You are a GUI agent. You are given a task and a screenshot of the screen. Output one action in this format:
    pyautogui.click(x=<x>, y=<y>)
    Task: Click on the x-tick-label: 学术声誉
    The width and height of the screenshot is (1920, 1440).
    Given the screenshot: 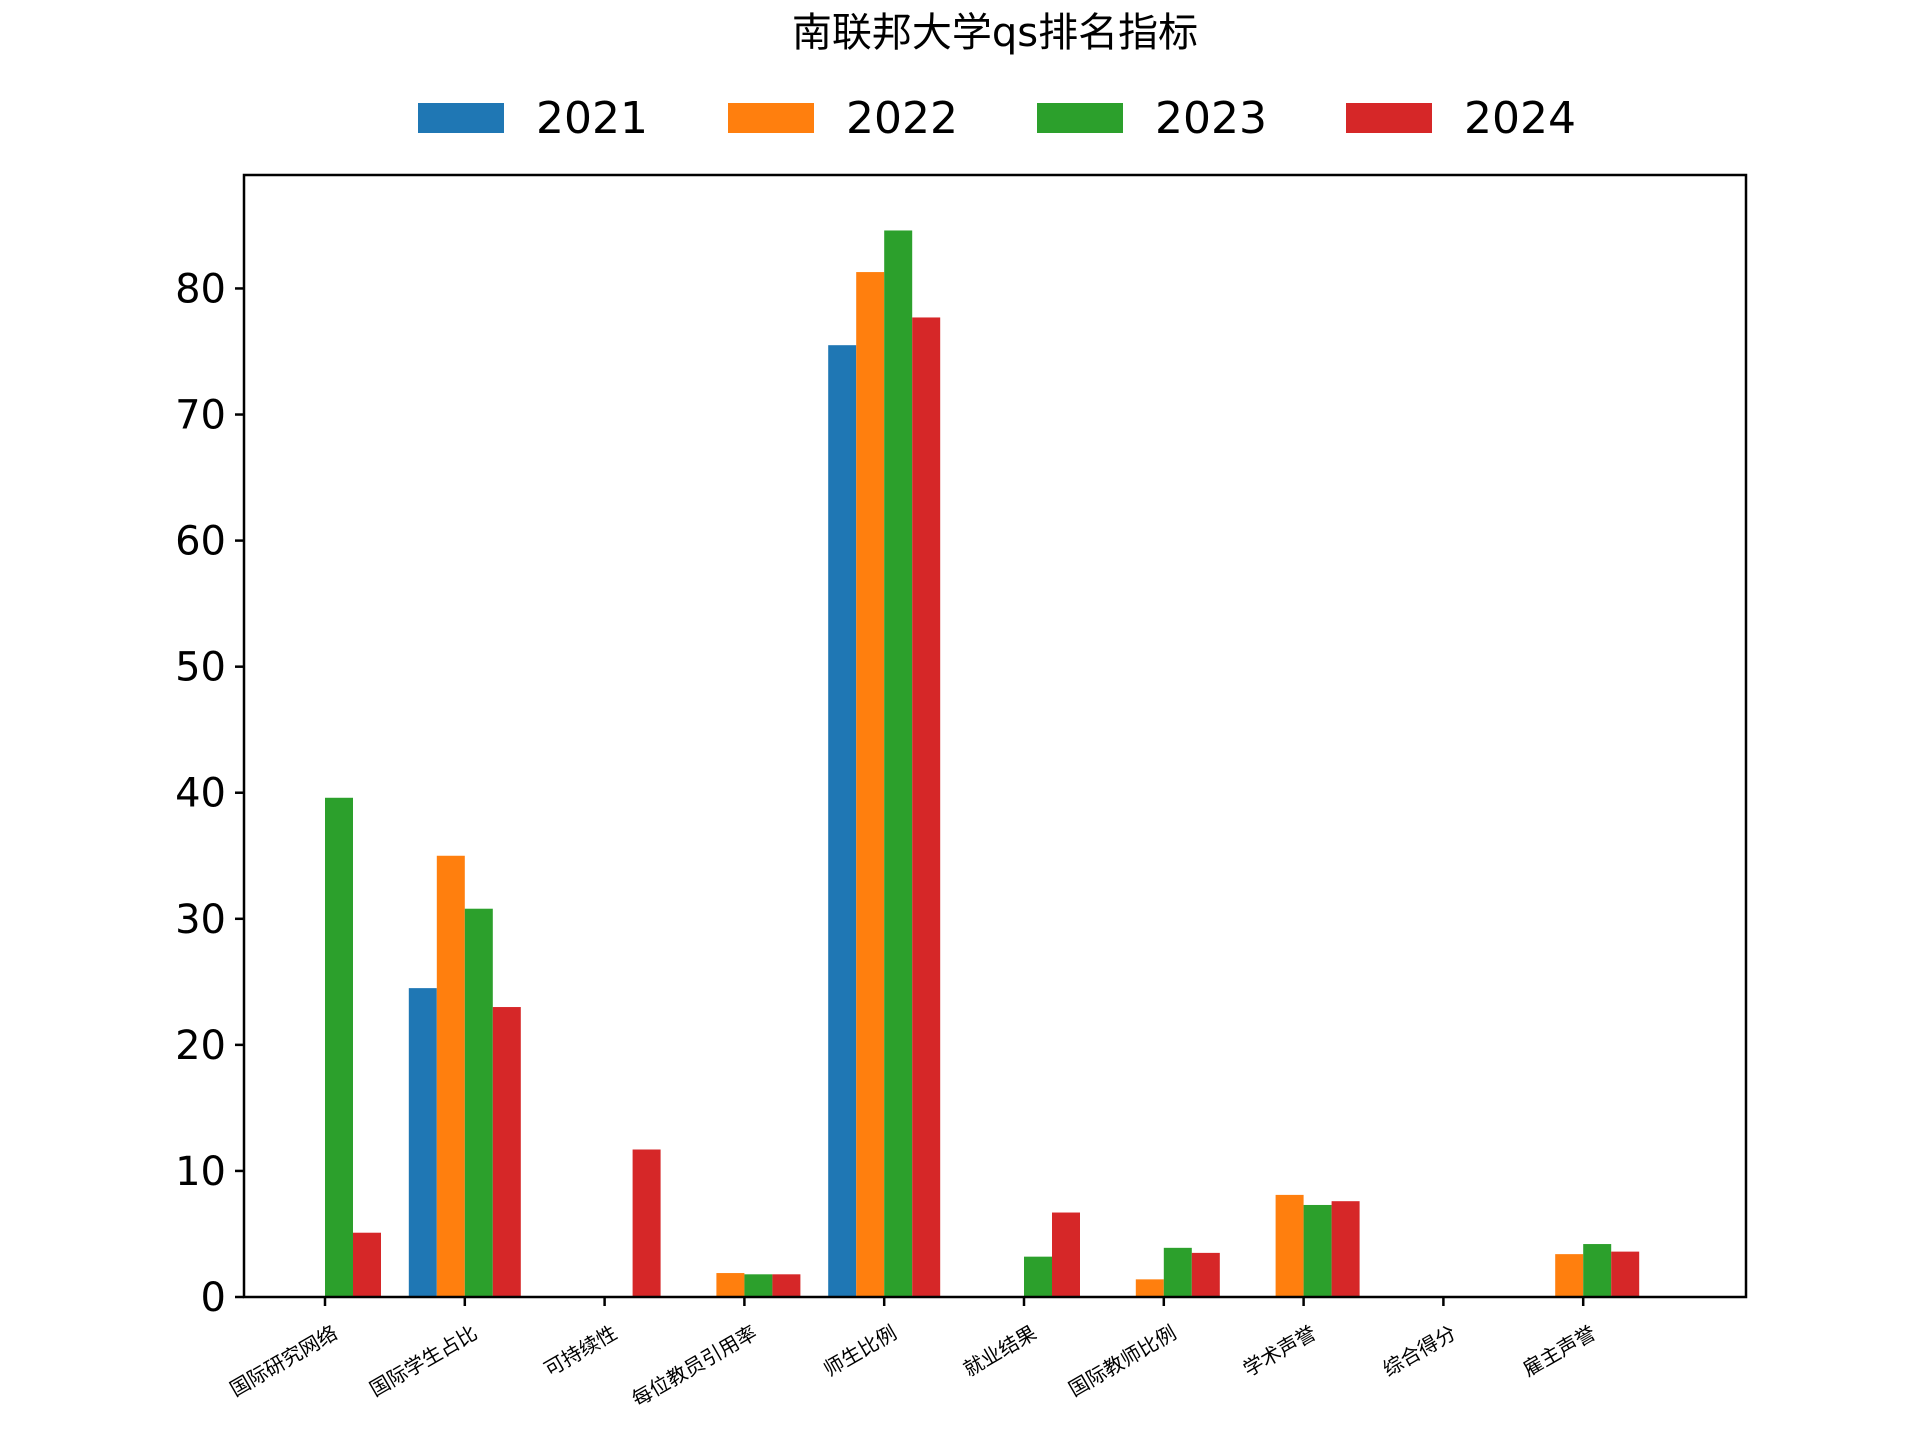 What is the action you would take?
    pyautogui.click(x=1279, y=1351)
    